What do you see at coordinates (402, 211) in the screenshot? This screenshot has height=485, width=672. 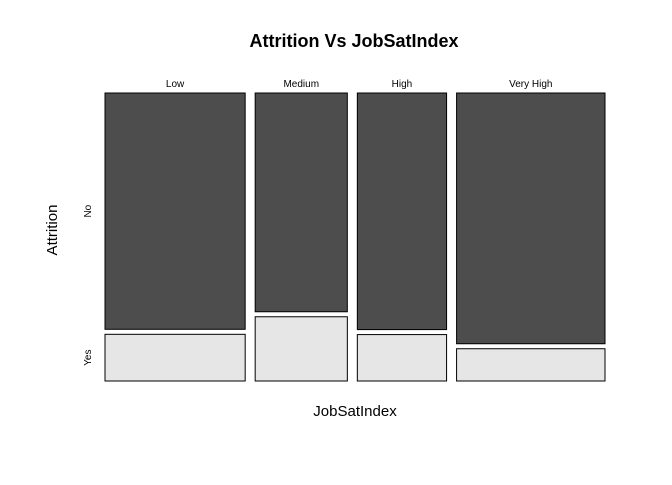 I see `cell-high-no` at bounding box center [402, 211].